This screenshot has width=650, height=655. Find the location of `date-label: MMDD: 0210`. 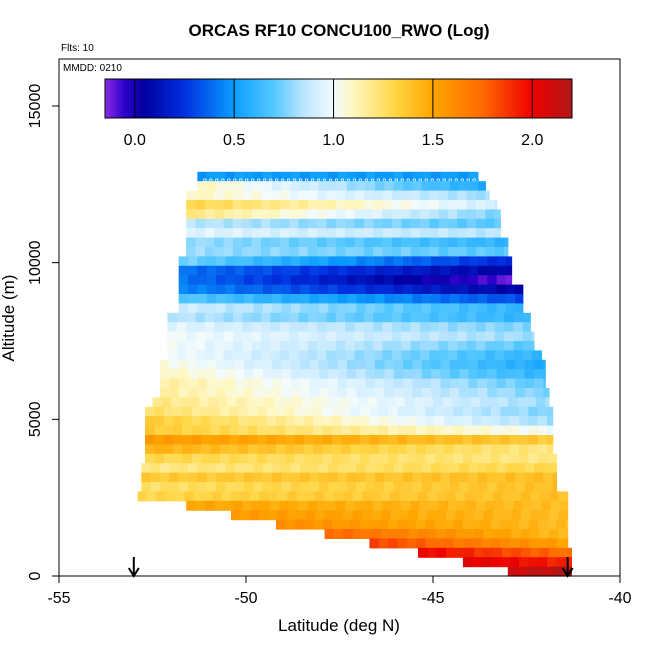

date-label: MMDD: 0210 is located at coordinates (92, 68).